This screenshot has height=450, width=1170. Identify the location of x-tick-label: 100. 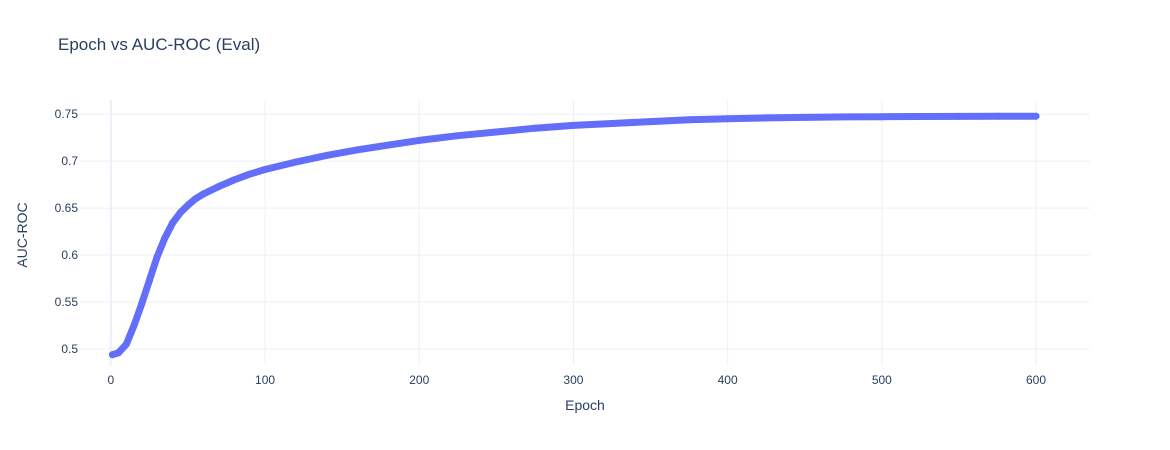
(265, 380).